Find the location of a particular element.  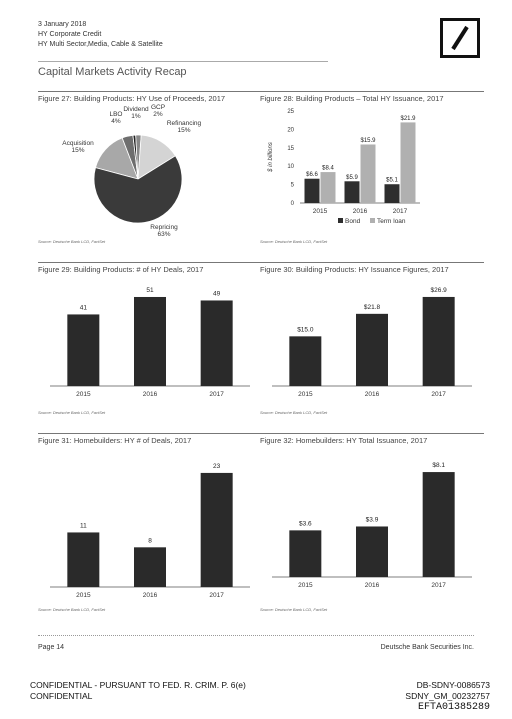

report-sector: HY Multi Sector,Media, Cable & Satellite is located at coordinates (100, 44).